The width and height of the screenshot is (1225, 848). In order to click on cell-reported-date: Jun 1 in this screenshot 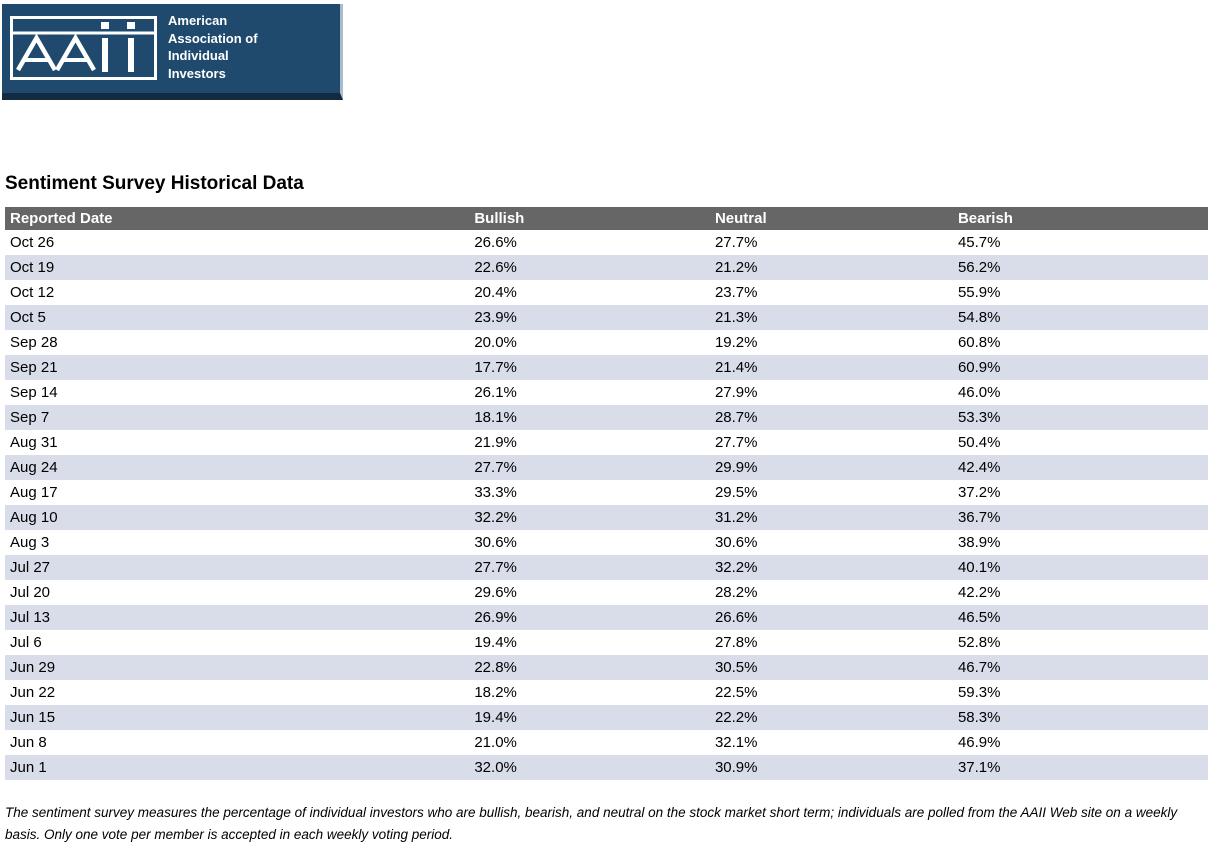, I will do `click(28, 767)`.